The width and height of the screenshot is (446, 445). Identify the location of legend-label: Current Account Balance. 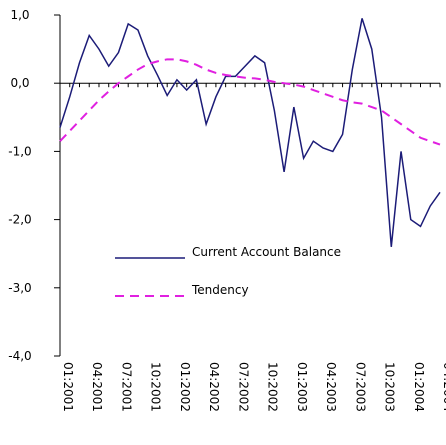
(266, 252).